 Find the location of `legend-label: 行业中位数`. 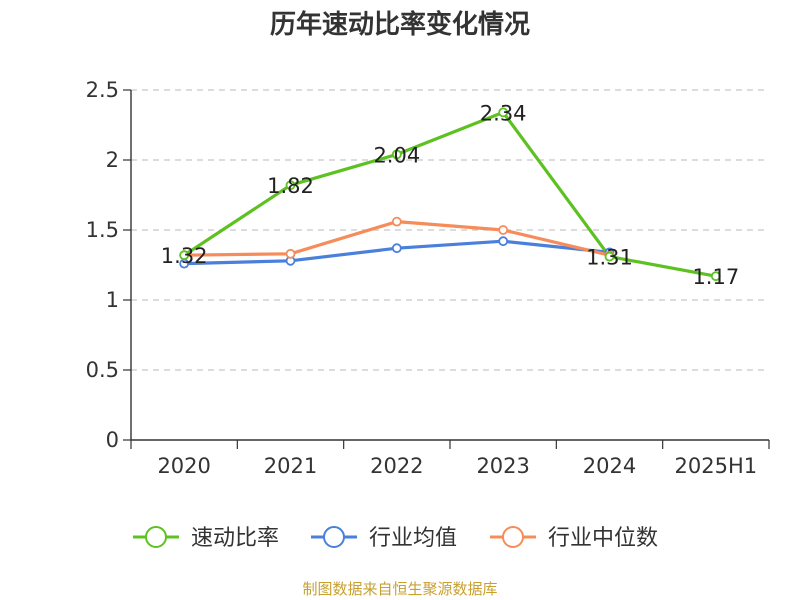

legend-label: 行业中位数 is located at coordinates (603, 538).